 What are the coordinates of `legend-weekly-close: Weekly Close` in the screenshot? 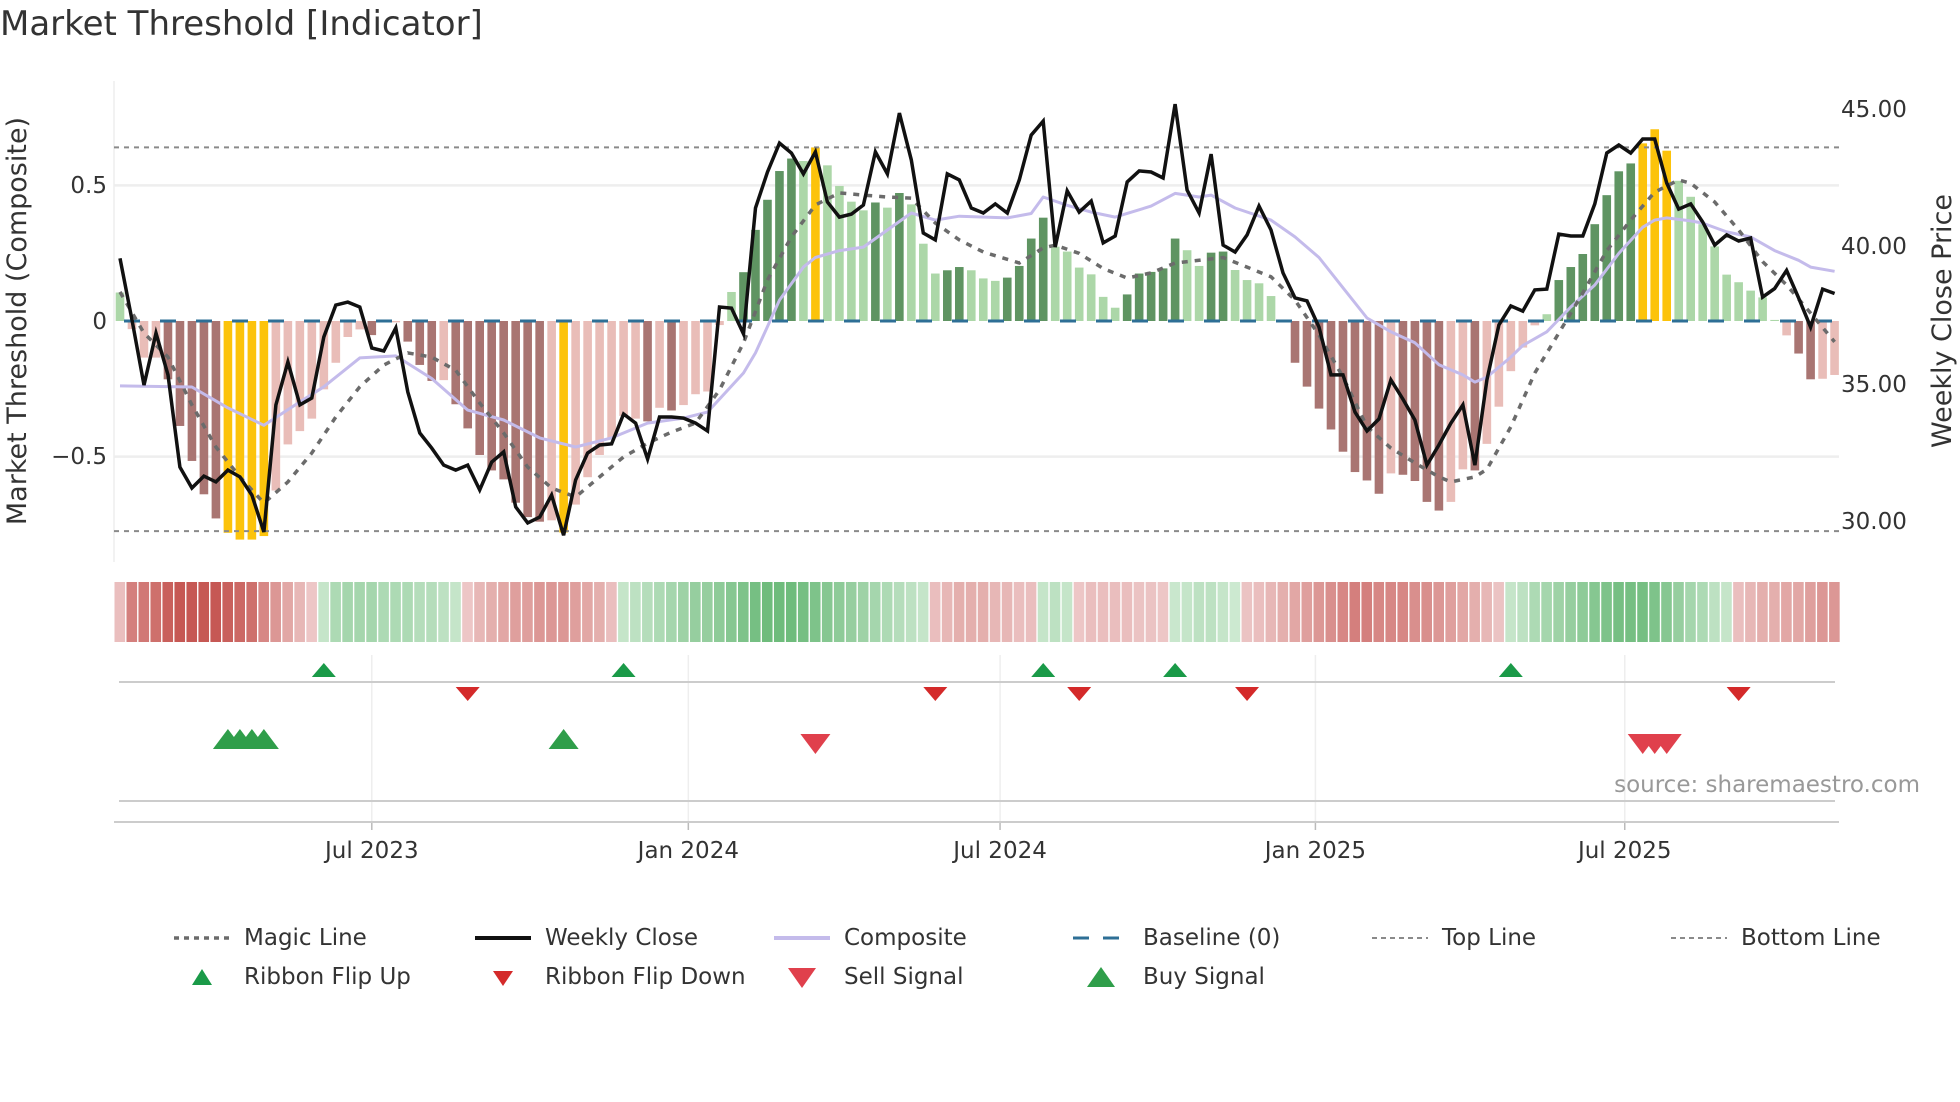 It's located at (586, 938).